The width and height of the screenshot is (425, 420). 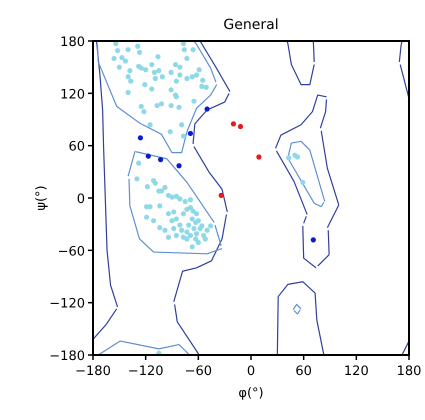 I want to click on y-tick-label: −60, so click(x=71, y=252).